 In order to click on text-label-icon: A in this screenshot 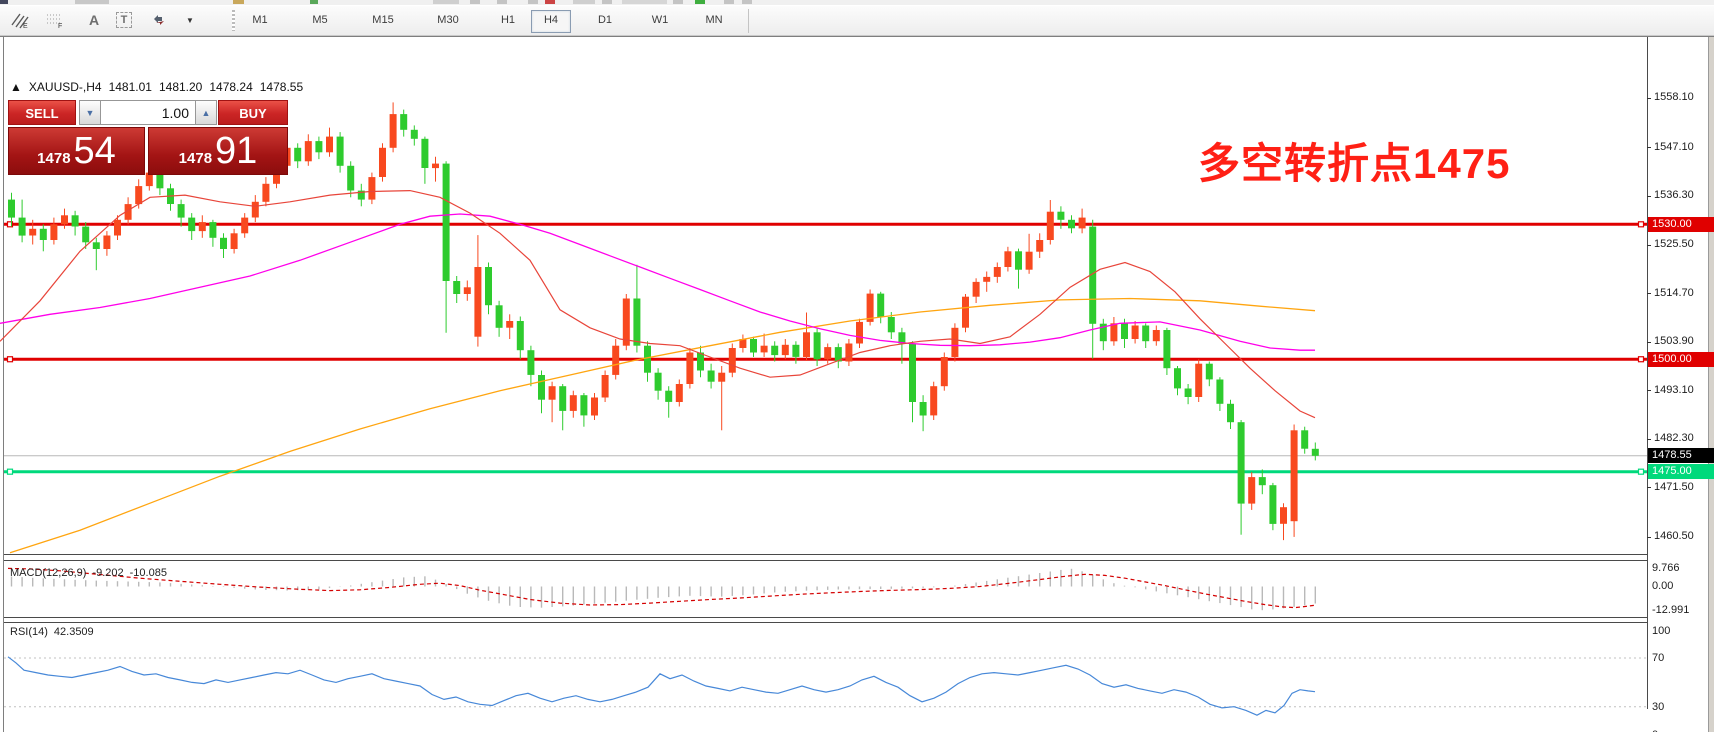, I will do `click(94, 20)`.